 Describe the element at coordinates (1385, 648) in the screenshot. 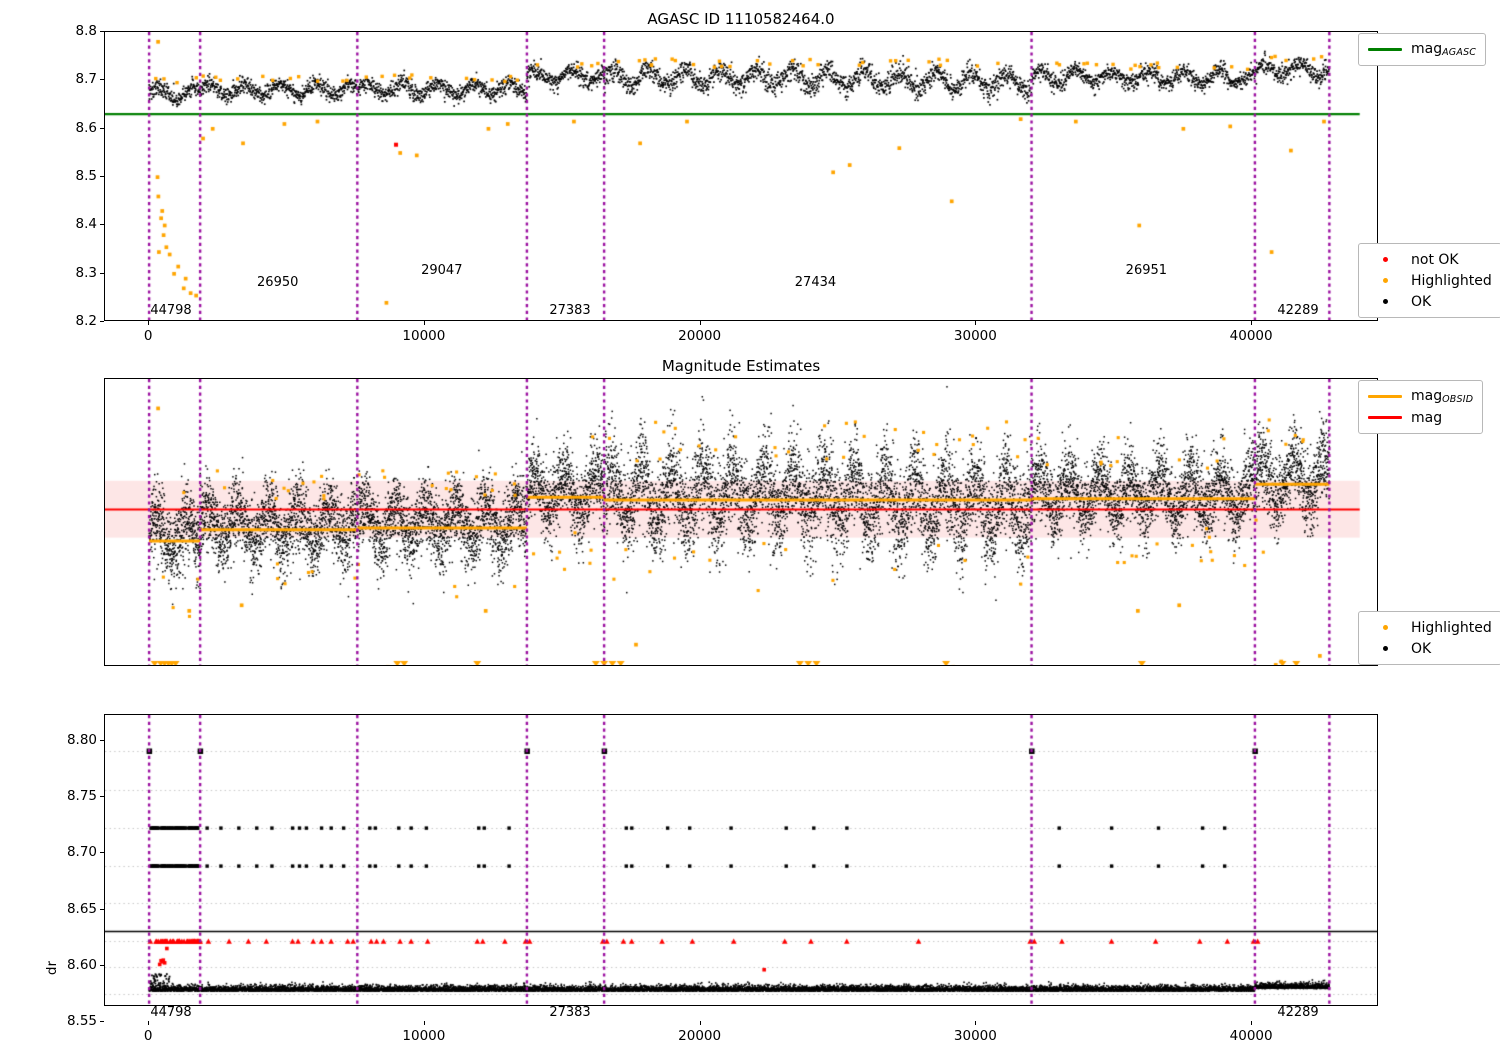

I see `ok-dot-swatch-mid` at that location.